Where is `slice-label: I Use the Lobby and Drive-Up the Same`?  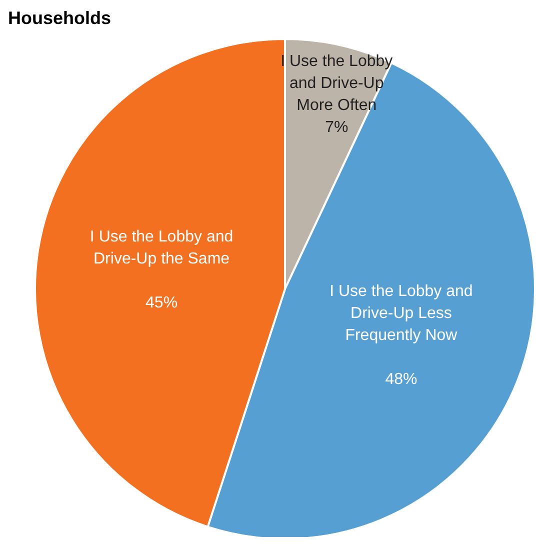 slice-label: I Use the Lobby and Drive-Up the Same is located at coordinates (162, 247).